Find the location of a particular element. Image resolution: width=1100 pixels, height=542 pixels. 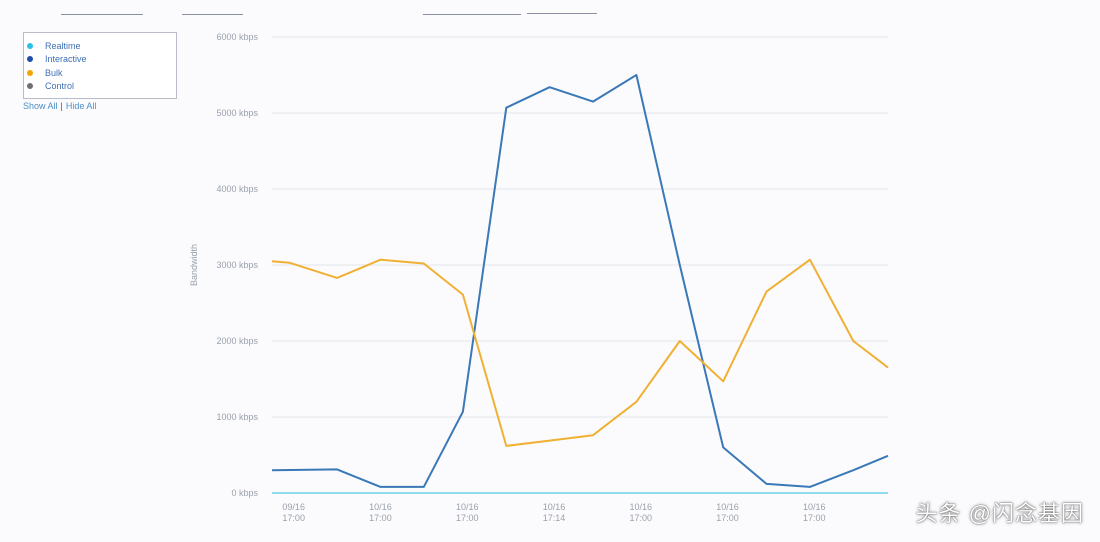

y-tick-label: 3000 kbps is located at coordinates (237, 265).